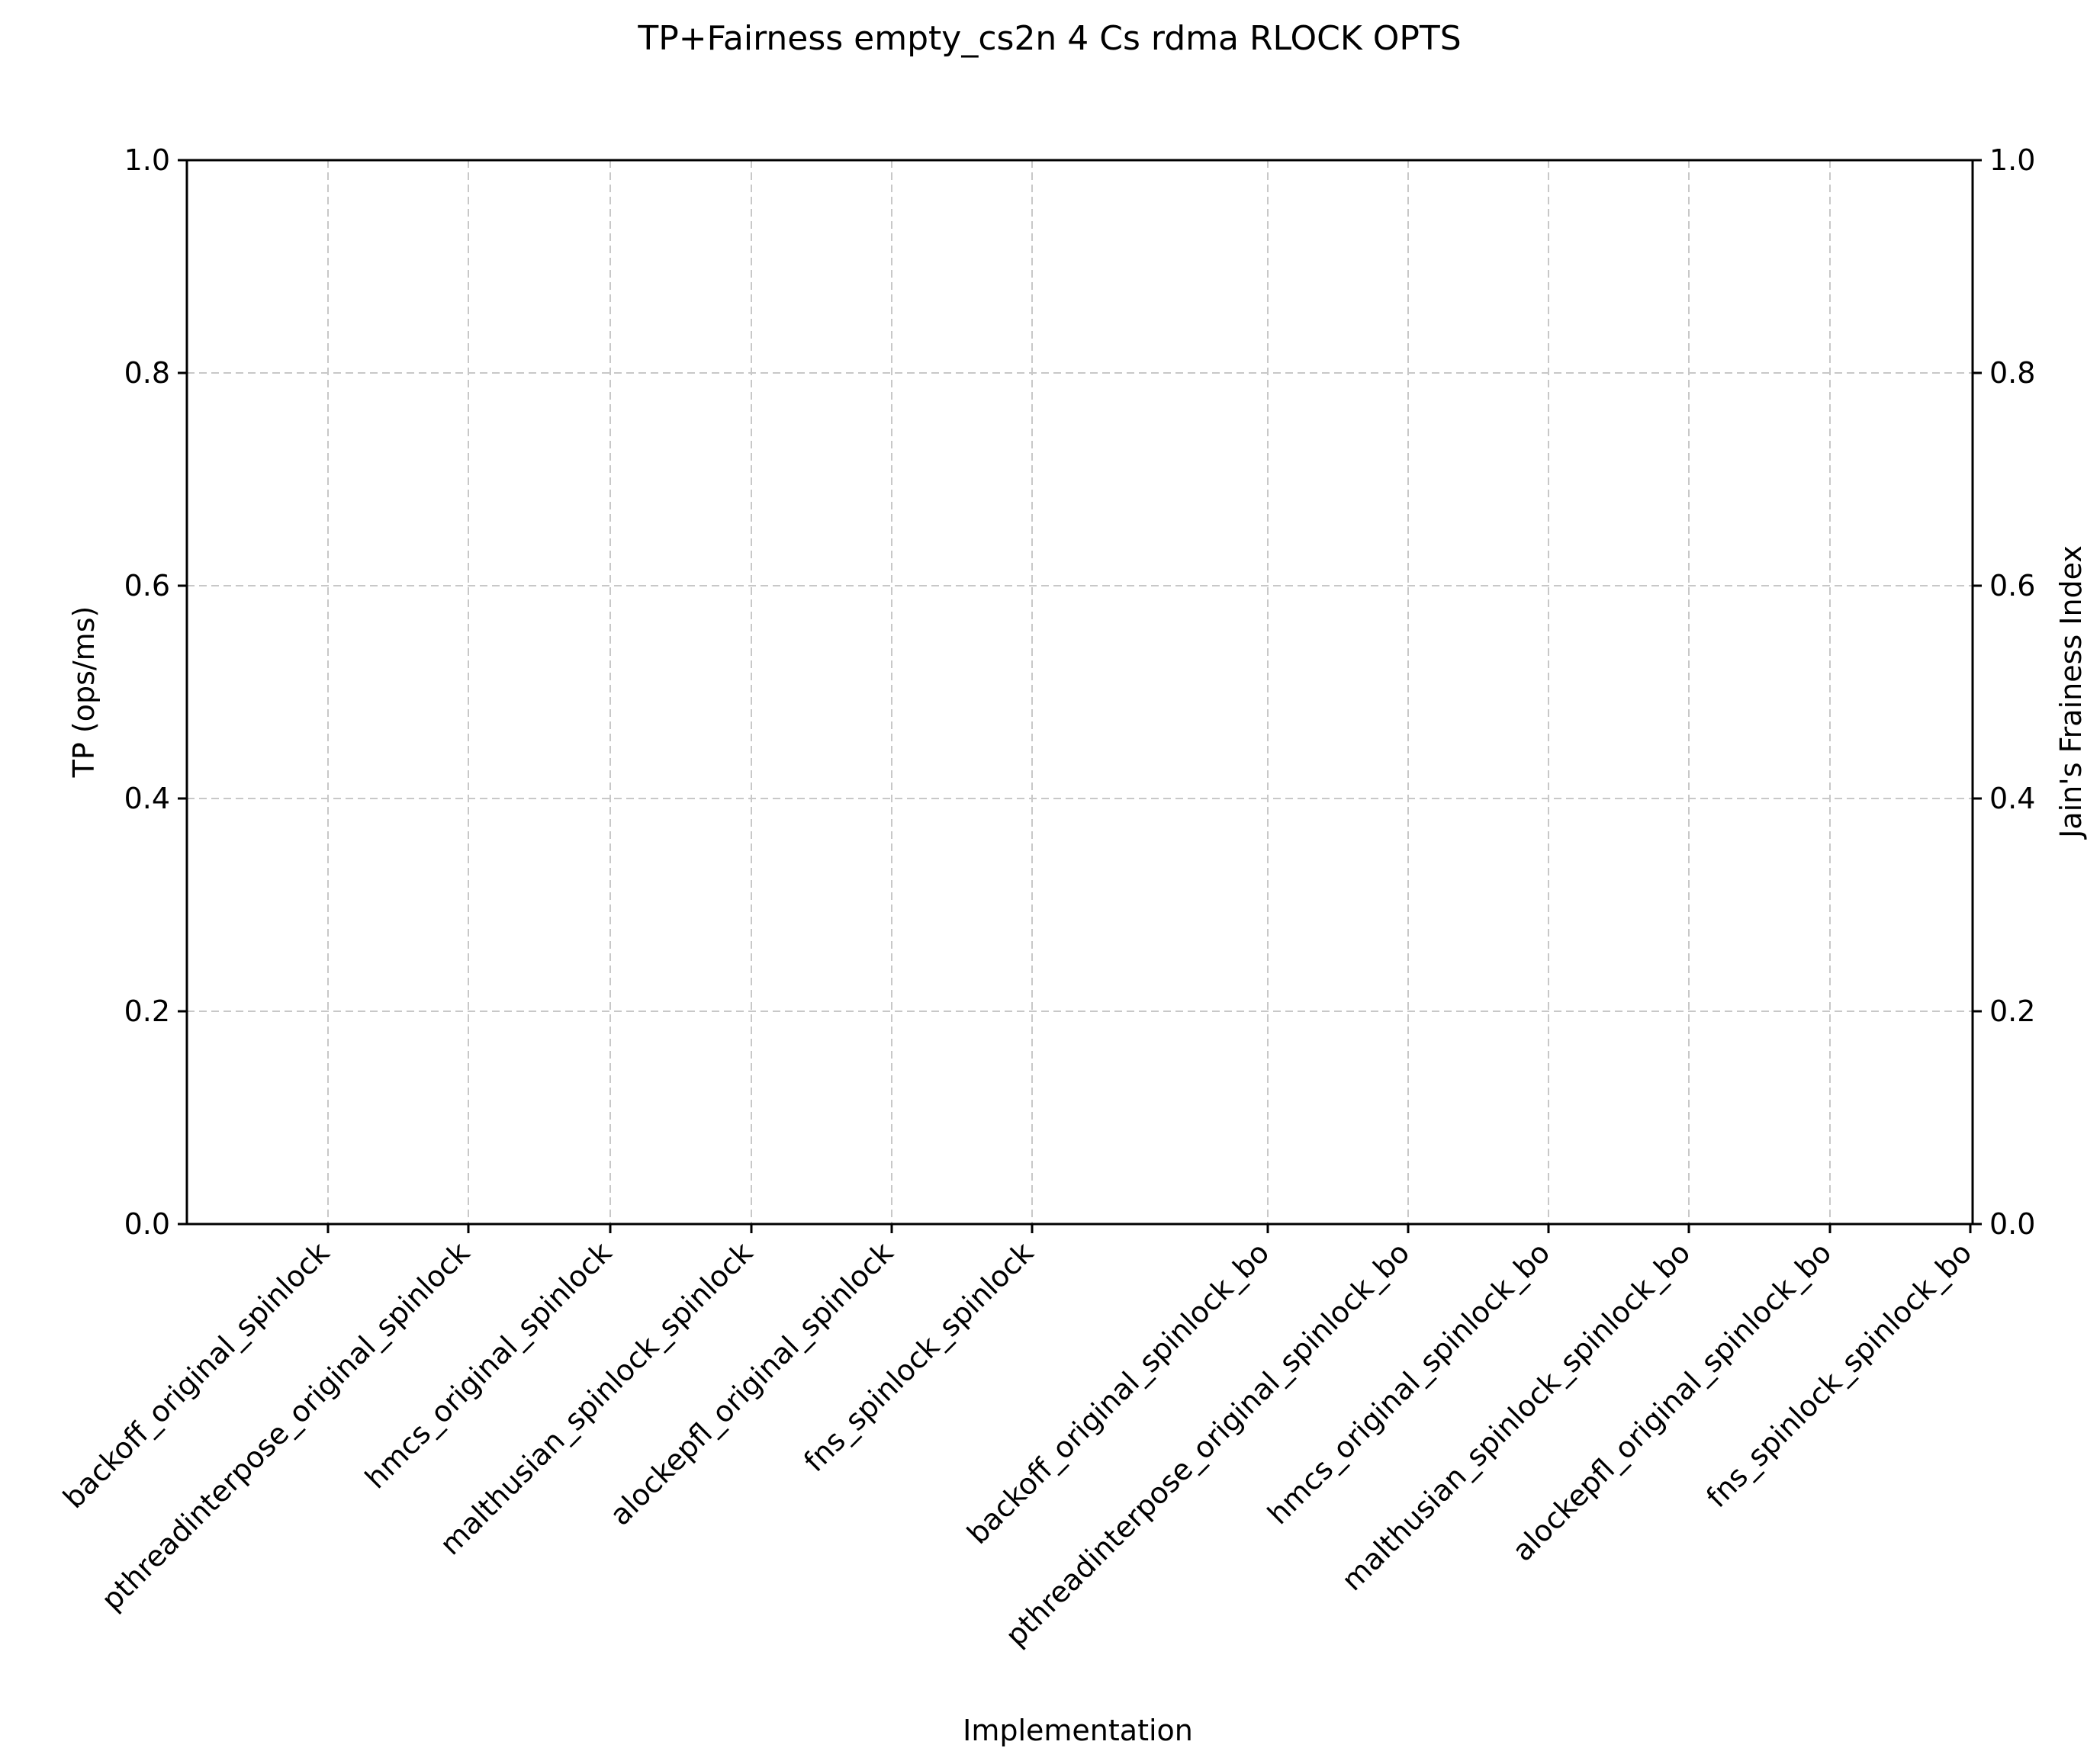 The width and height of the screenshot is (2100, 1764). Describe the element at coordinates (147, 585) in the screenshot. I see `y-tick-label-left: 0.6` at that location.